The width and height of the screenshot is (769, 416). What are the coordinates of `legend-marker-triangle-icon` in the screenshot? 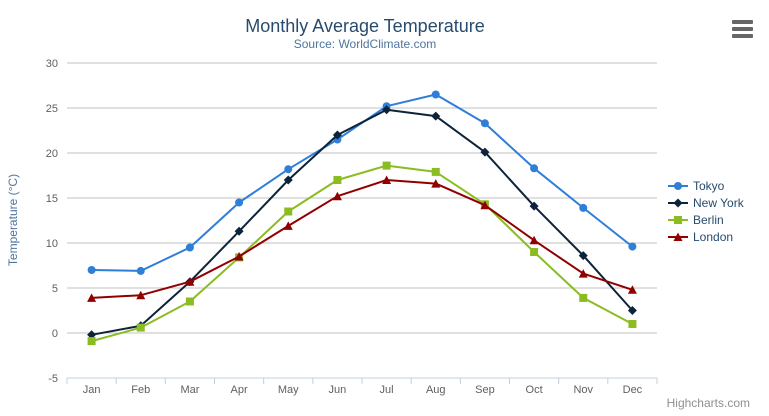 It's located at (678, 236).